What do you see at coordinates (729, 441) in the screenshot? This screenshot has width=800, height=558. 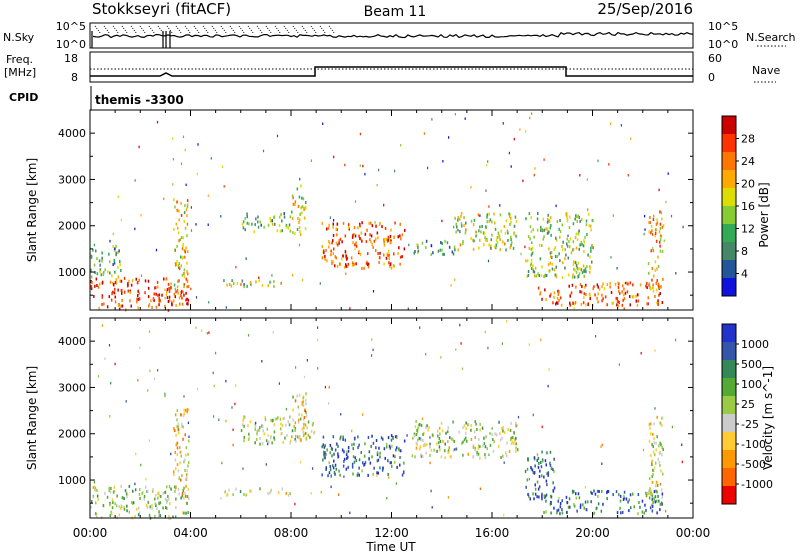 I see `velocity-colorbar-swatch` at bounding box center [729, 441].